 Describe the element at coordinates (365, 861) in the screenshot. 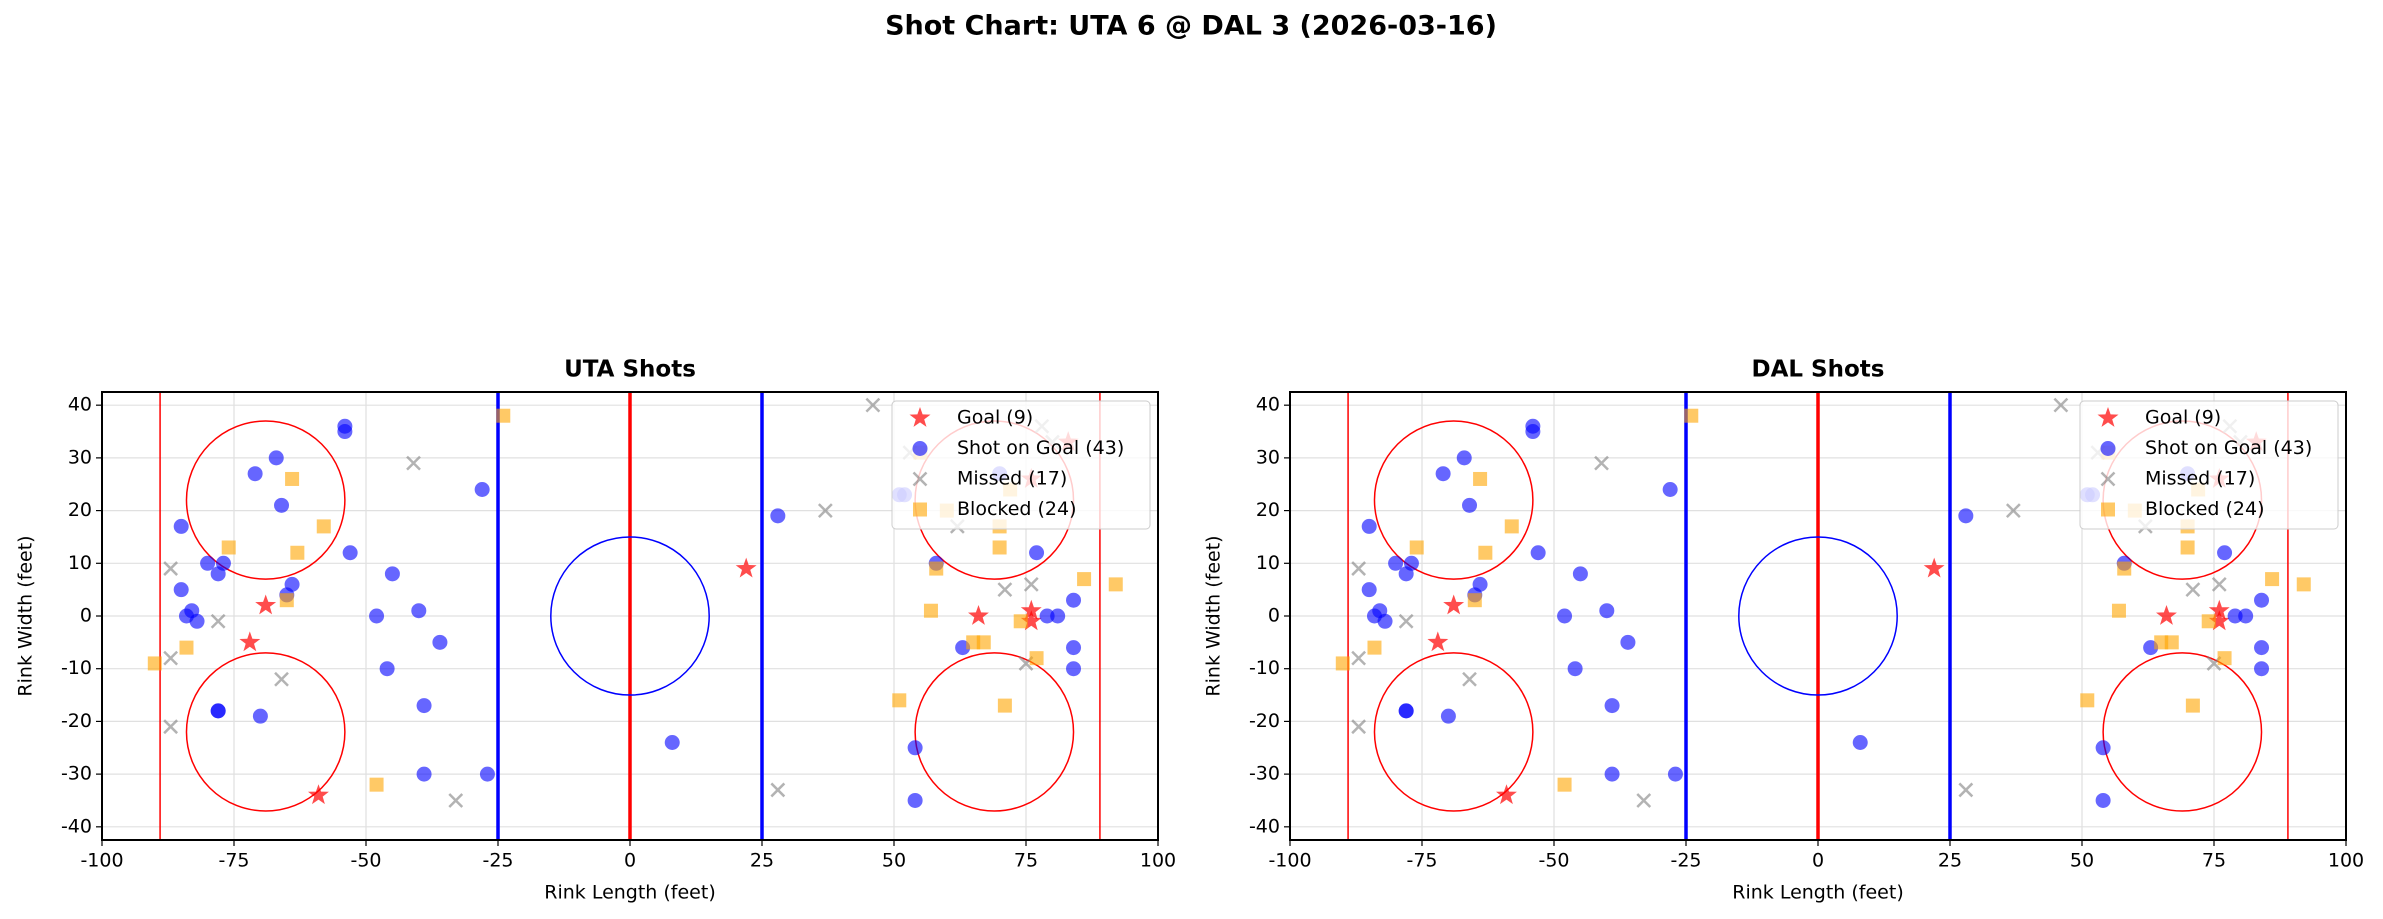

I see `x-tick-label: -50` at that location.